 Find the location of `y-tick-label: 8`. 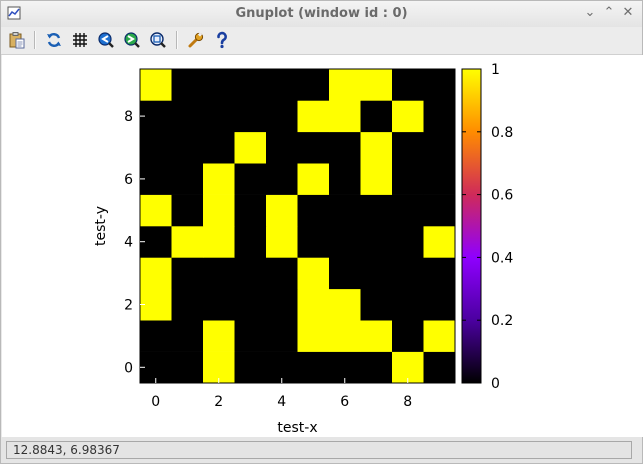

y-tick-label: 8 is located at coordinates (128, 117).